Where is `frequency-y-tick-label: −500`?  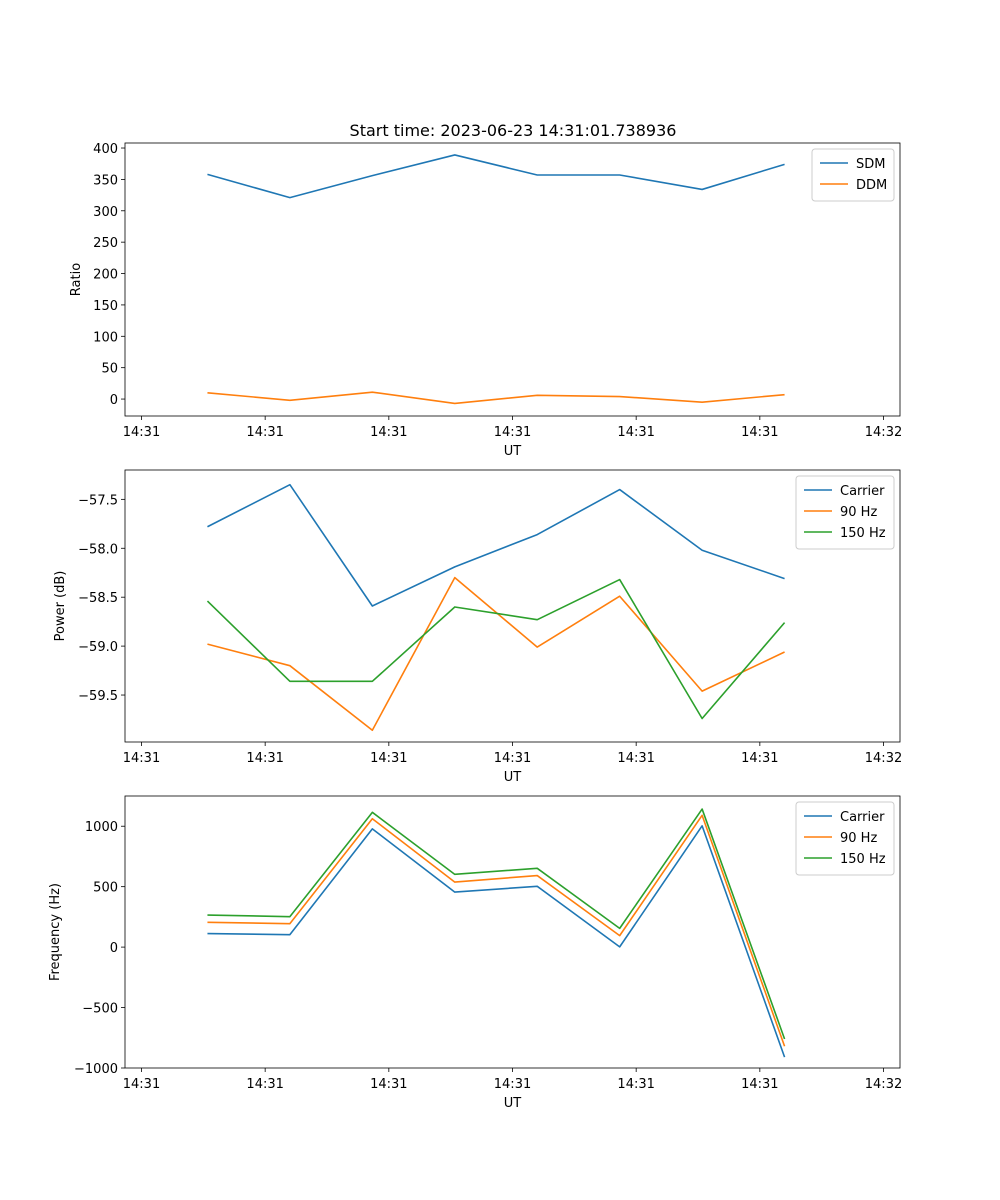 frequency-y-tick-label: −500 is located at coordinates (100, 1009).